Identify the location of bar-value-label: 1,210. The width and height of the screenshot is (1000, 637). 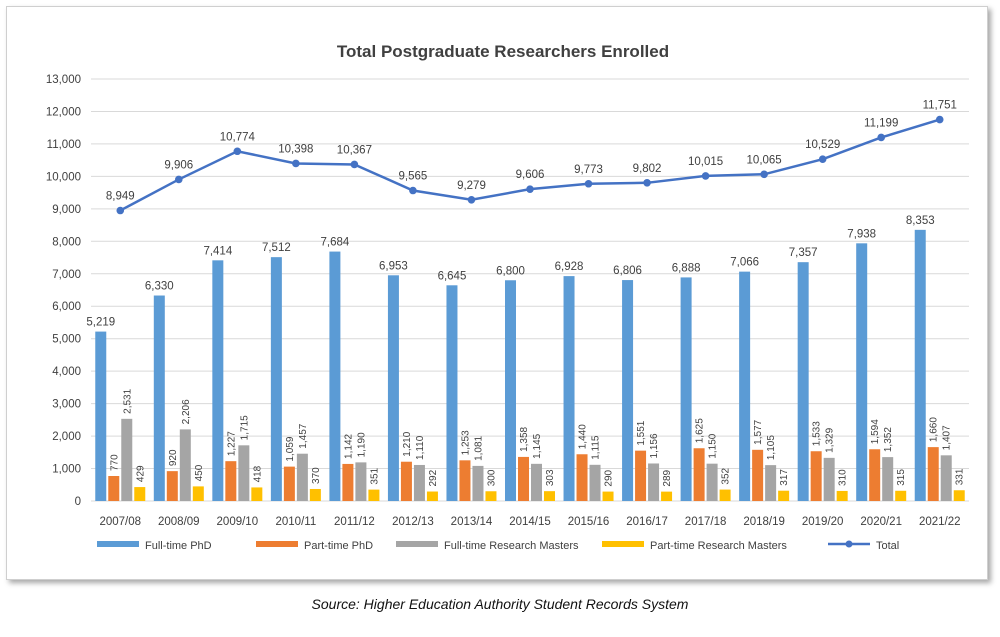
(407, 443).